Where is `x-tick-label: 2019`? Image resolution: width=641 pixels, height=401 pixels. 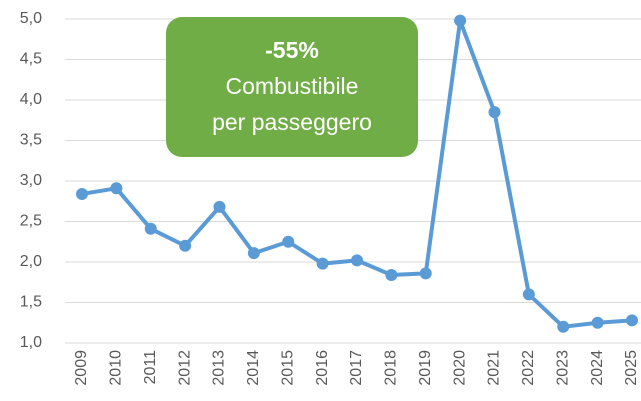 x-tick-label: 2019 is located at coordinates (425, 368).